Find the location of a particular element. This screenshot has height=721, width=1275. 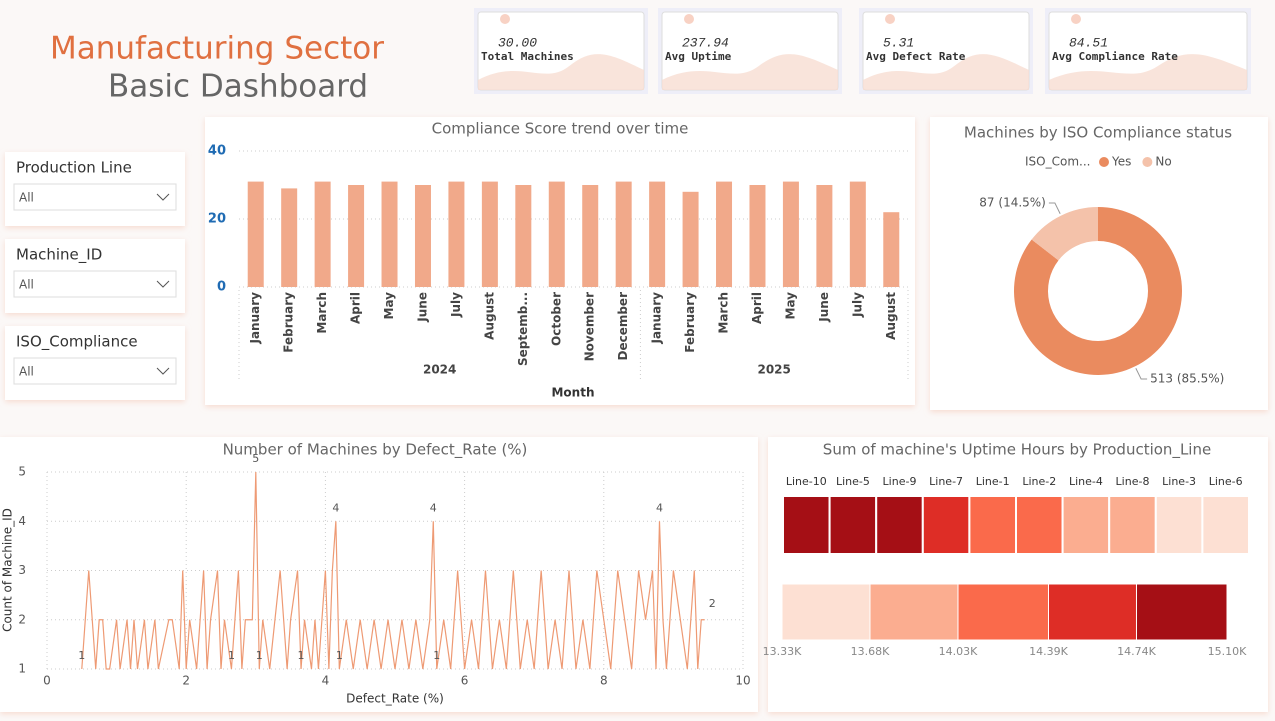

y-tick-label: 5 is located at coordinates (22, 472).